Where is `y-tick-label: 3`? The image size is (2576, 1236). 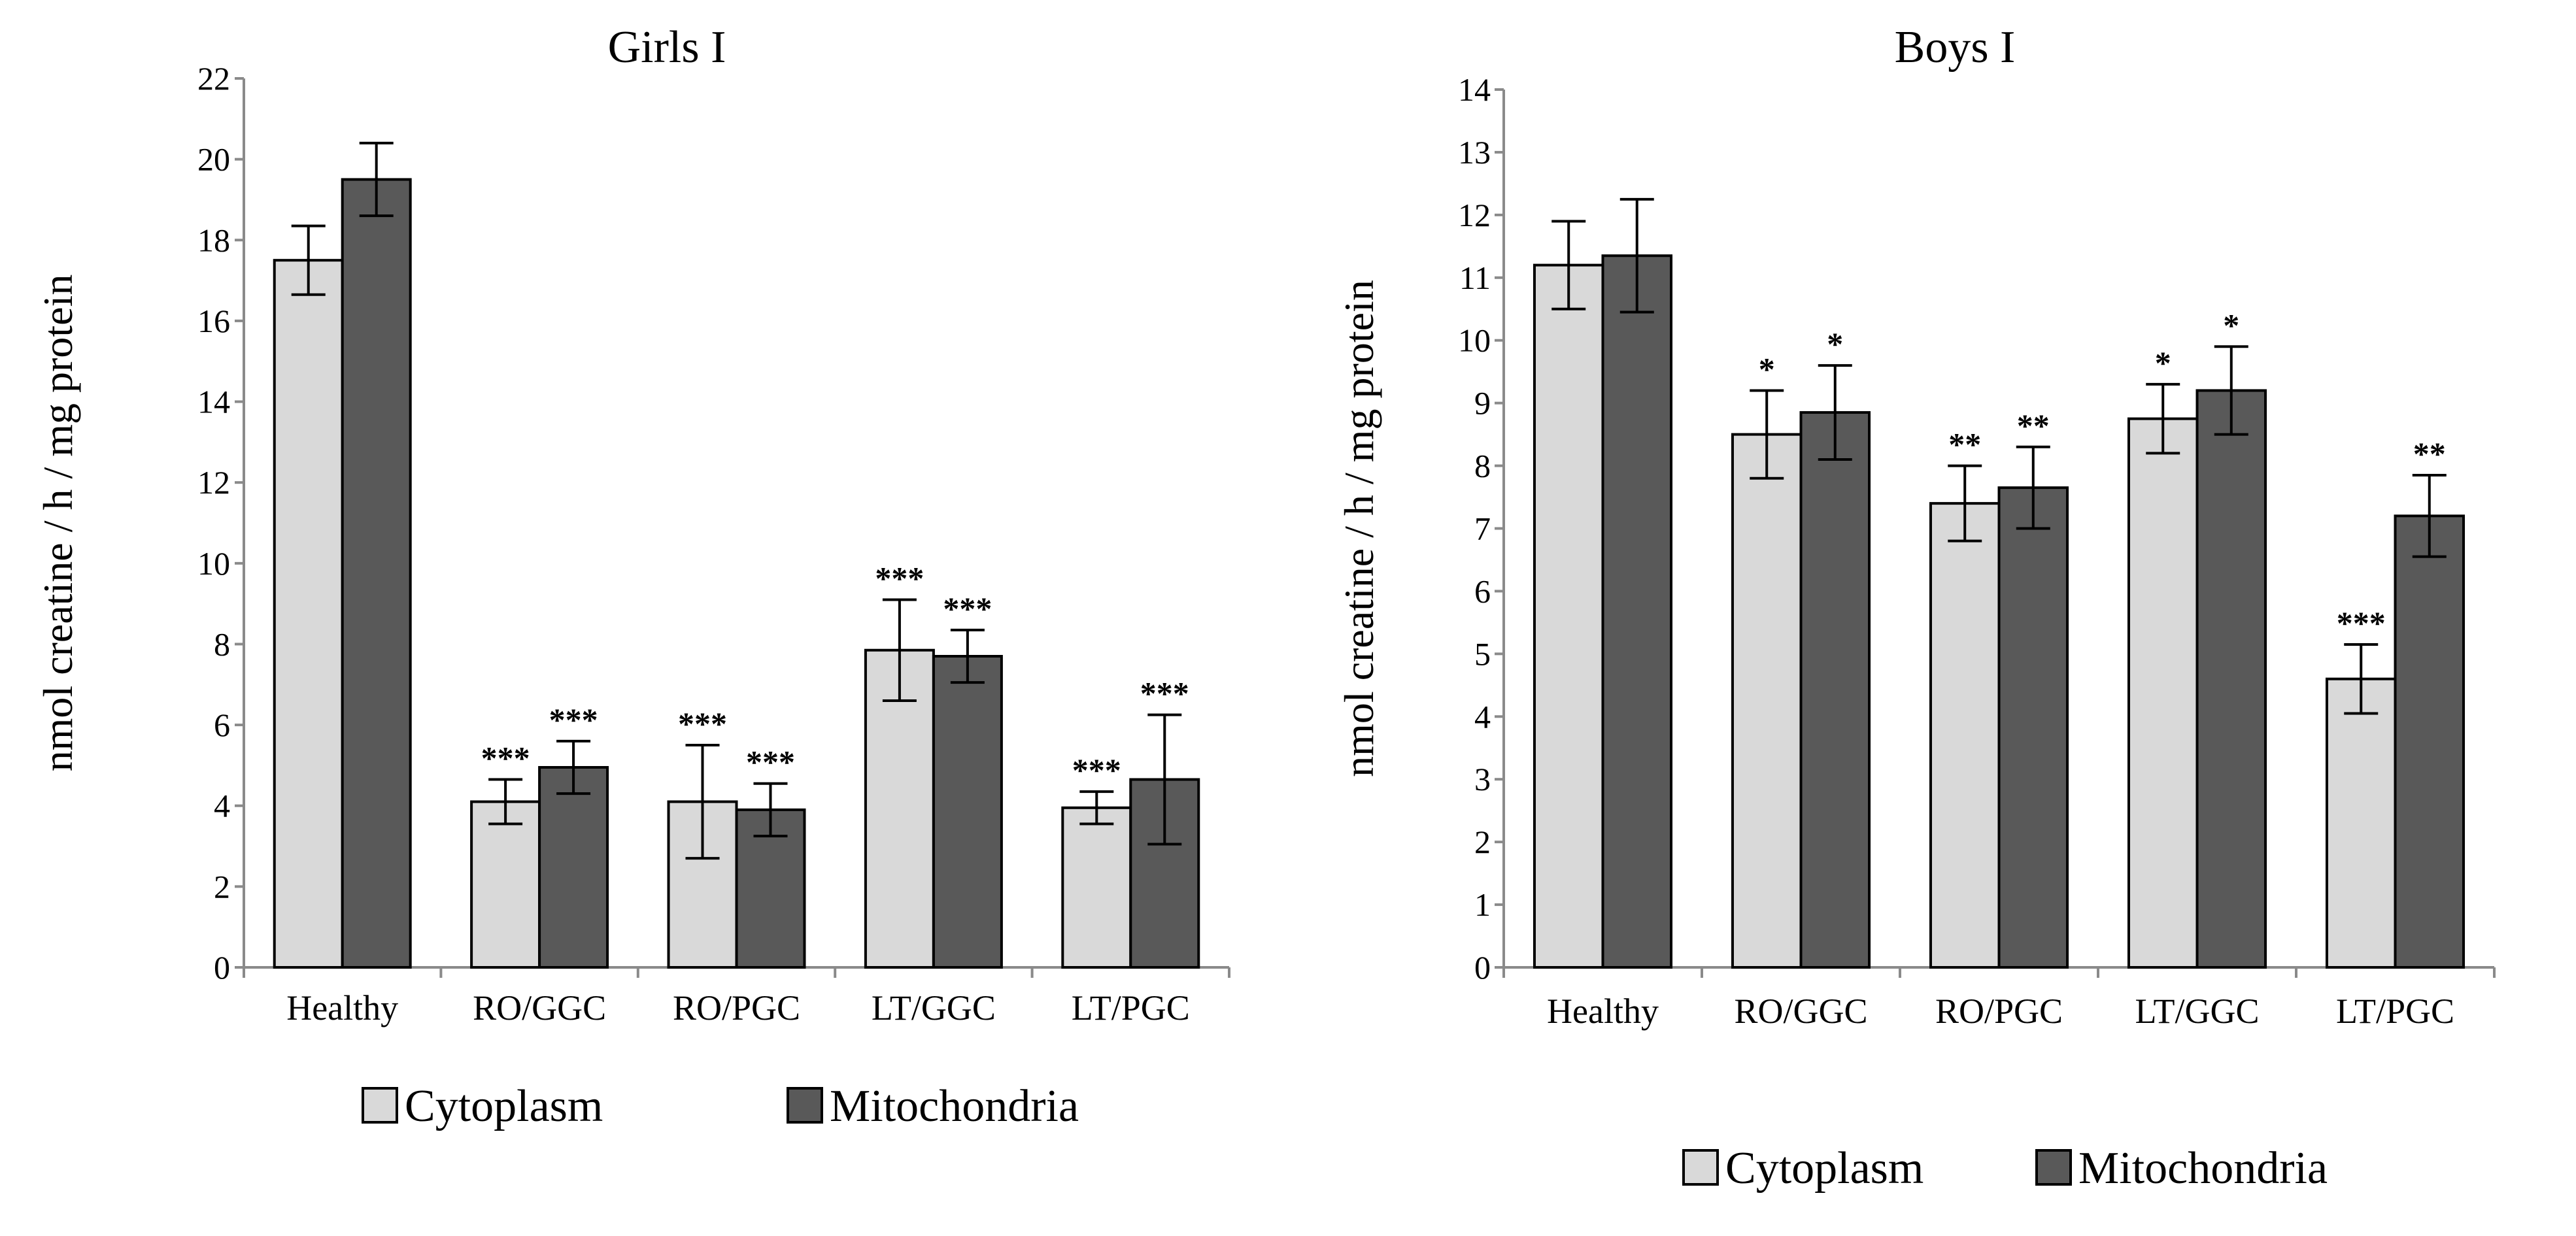 y-tick-label: 3 is located at coordinates (1482, 779).